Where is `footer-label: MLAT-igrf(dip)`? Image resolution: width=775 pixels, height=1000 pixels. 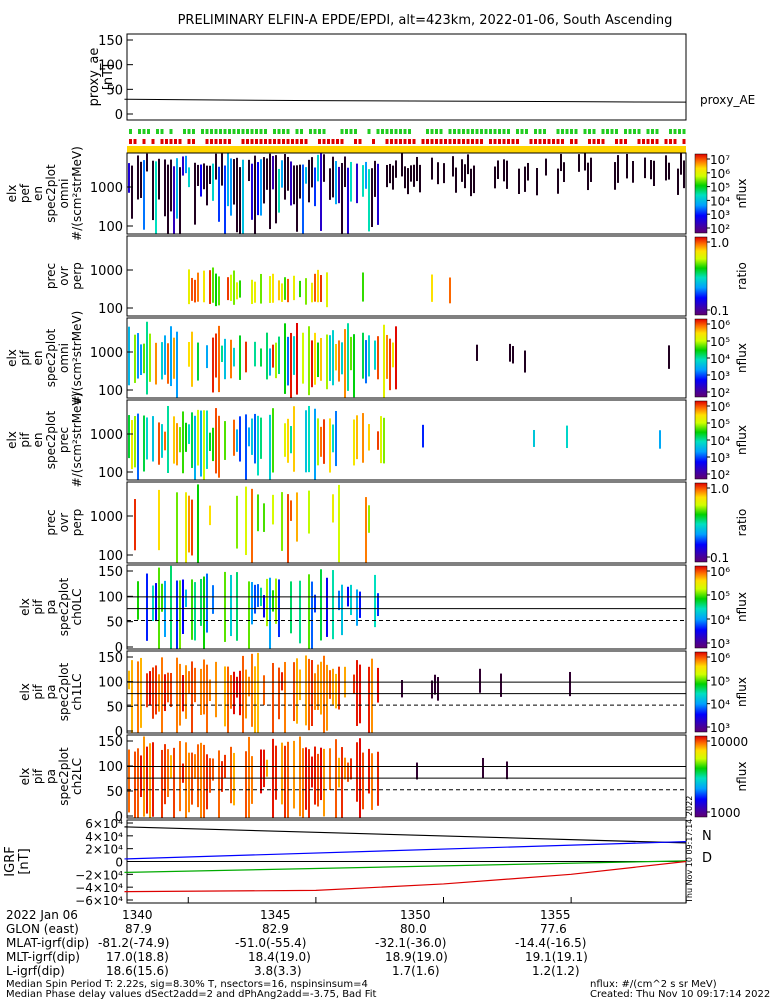
footer-label: MLAT-igrf(dip) is located at coordinates (48, 943).